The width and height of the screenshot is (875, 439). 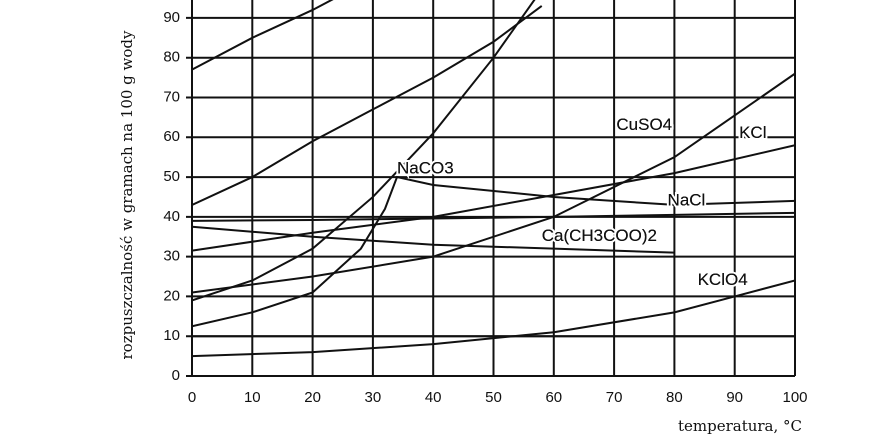 I want to click on curve-label: NaCl, so click(x=687, y=199).